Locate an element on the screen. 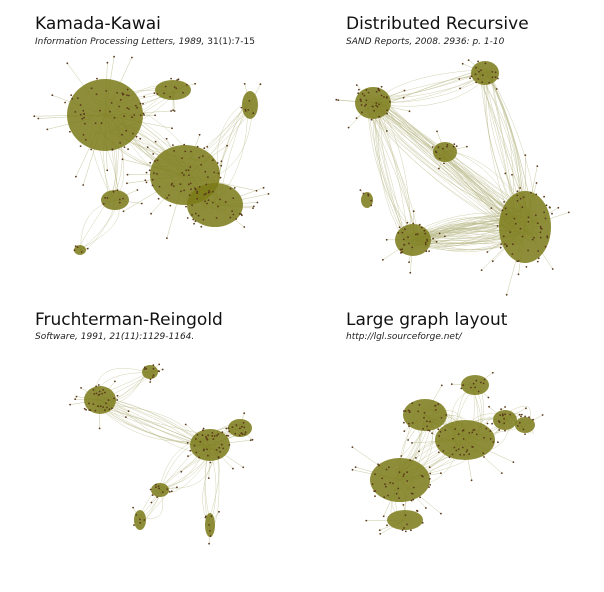  citation-plain: 31(1):7-15 is located at coordinates (229, 42).